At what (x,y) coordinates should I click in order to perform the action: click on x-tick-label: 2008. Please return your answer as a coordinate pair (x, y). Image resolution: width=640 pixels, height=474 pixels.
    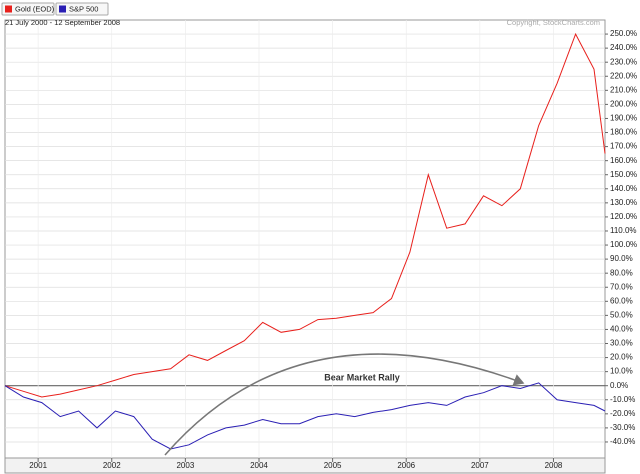
    Looking at the image, I should click on (554, 465).